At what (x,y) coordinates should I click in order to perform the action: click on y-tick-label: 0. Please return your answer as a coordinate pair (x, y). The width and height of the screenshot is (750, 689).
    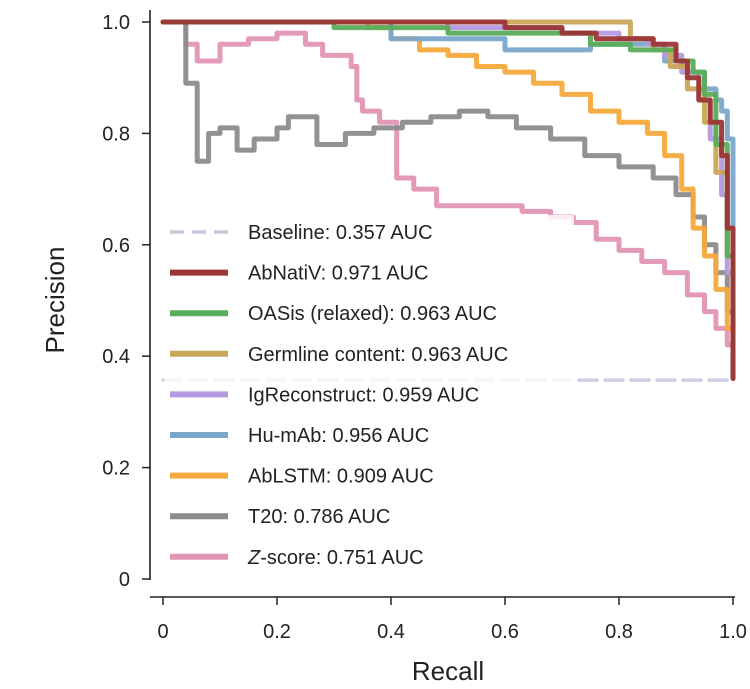
    Looking at the image, I should click on (124, 580).